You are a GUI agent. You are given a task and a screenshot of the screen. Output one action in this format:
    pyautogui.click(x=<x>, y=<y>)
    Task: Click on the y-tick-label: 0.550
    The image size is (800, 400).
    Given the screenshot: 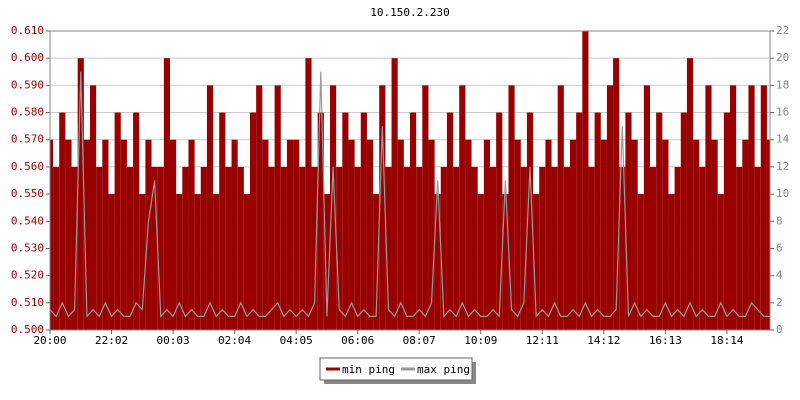 What is the action you would take?
    pyautogui.click(x=27, y=193)
    